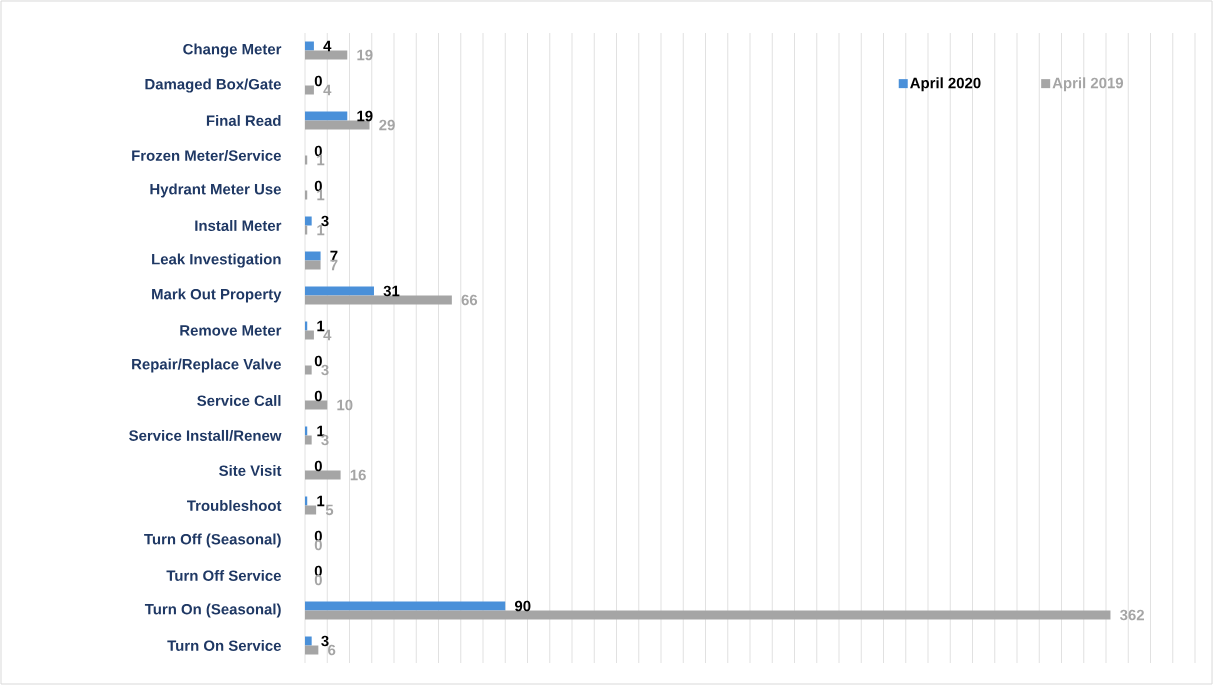 This screenshot has width=1213, height=685. I want to click on y-tick-label: Mark Out Property, so click(217, 295).